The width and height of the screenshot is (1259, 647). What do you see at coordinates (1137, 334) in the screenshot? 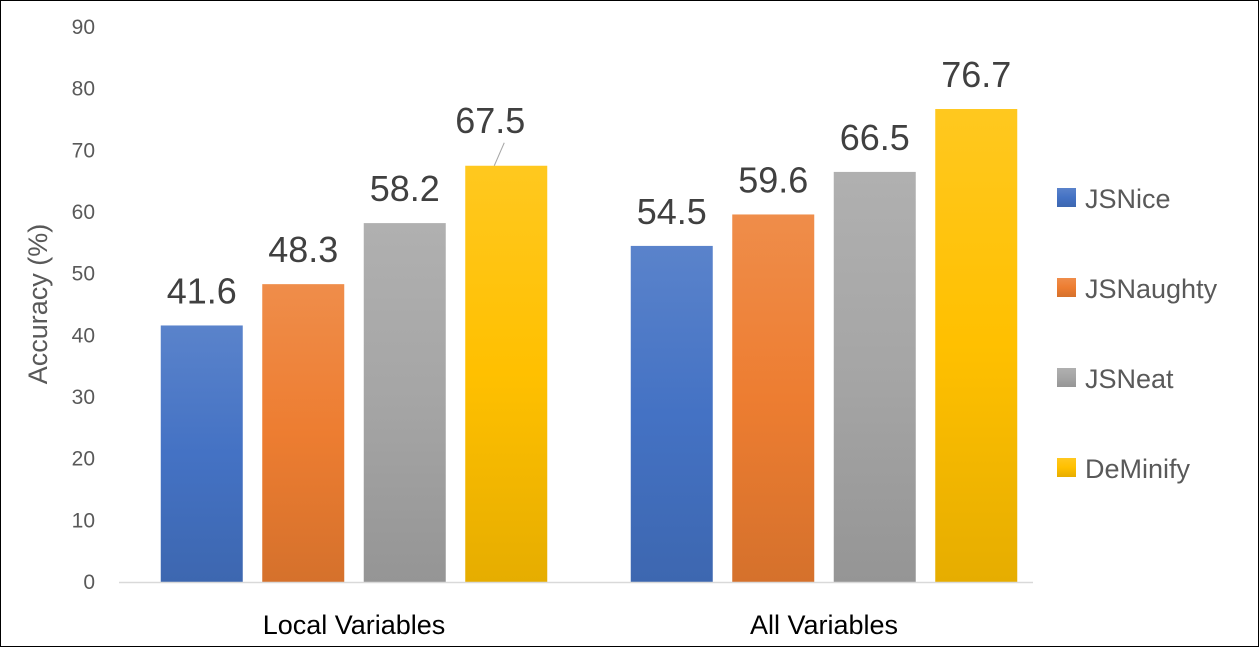
I see `legend: JSNice JSNaughty JSNeat DeMinify` at bounding box center [1137, 334].